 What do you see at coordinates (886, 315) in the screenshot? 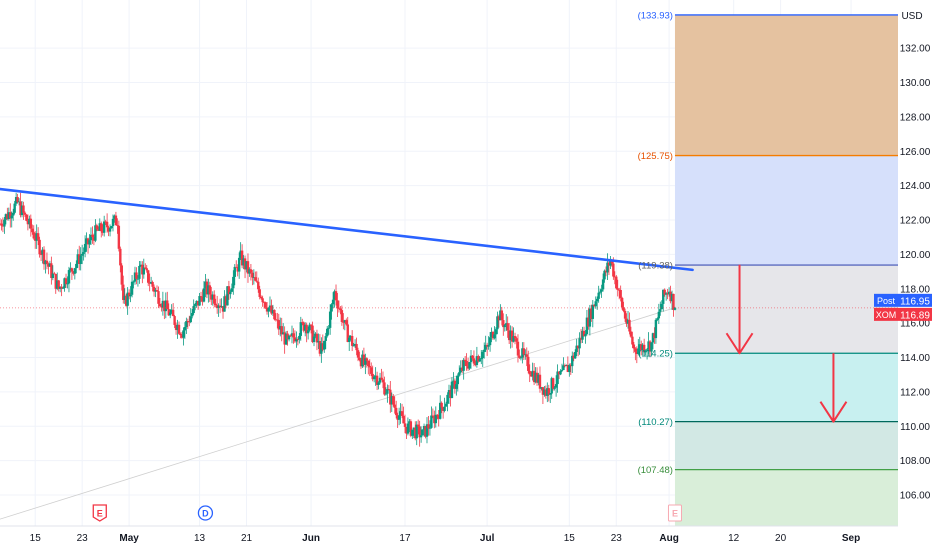
I see `price-tag-label: XOM` at bounding box center [886, 315].